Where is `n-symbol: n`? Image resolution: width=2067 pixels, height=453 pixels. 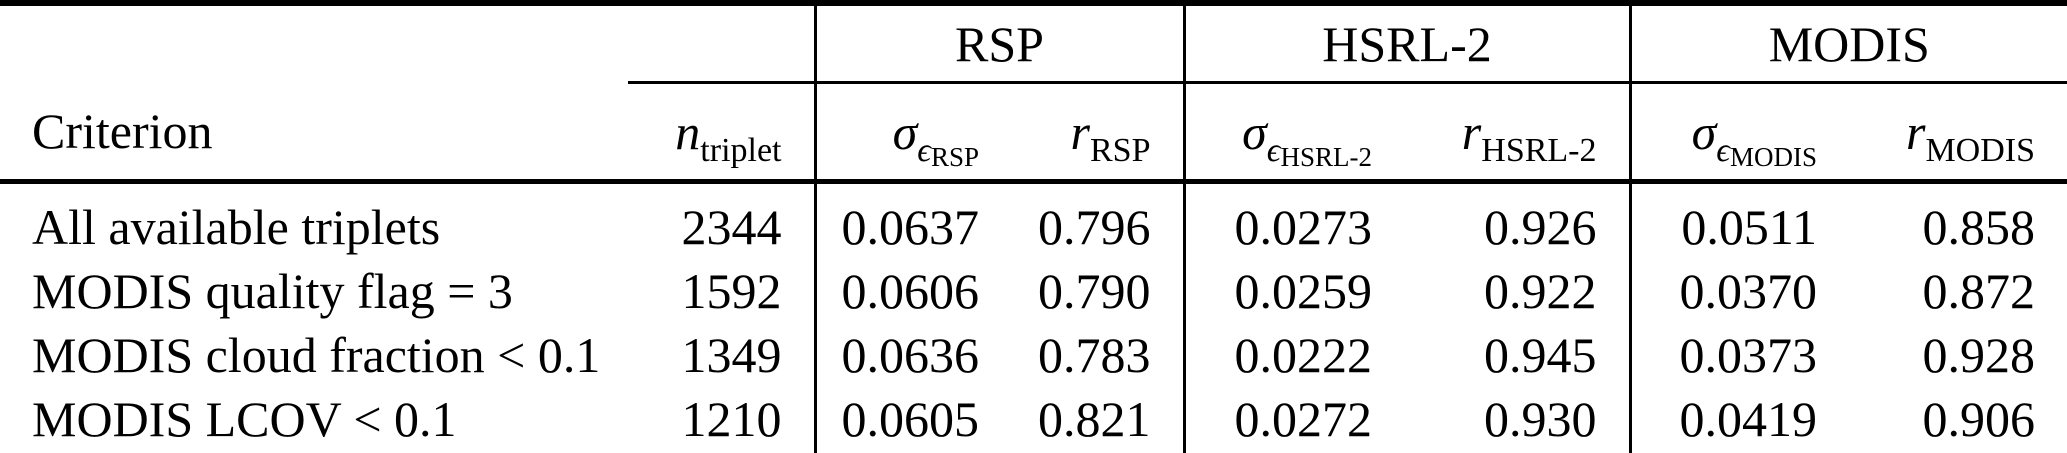
n-symbol: n is located at coordinates (688, 131).